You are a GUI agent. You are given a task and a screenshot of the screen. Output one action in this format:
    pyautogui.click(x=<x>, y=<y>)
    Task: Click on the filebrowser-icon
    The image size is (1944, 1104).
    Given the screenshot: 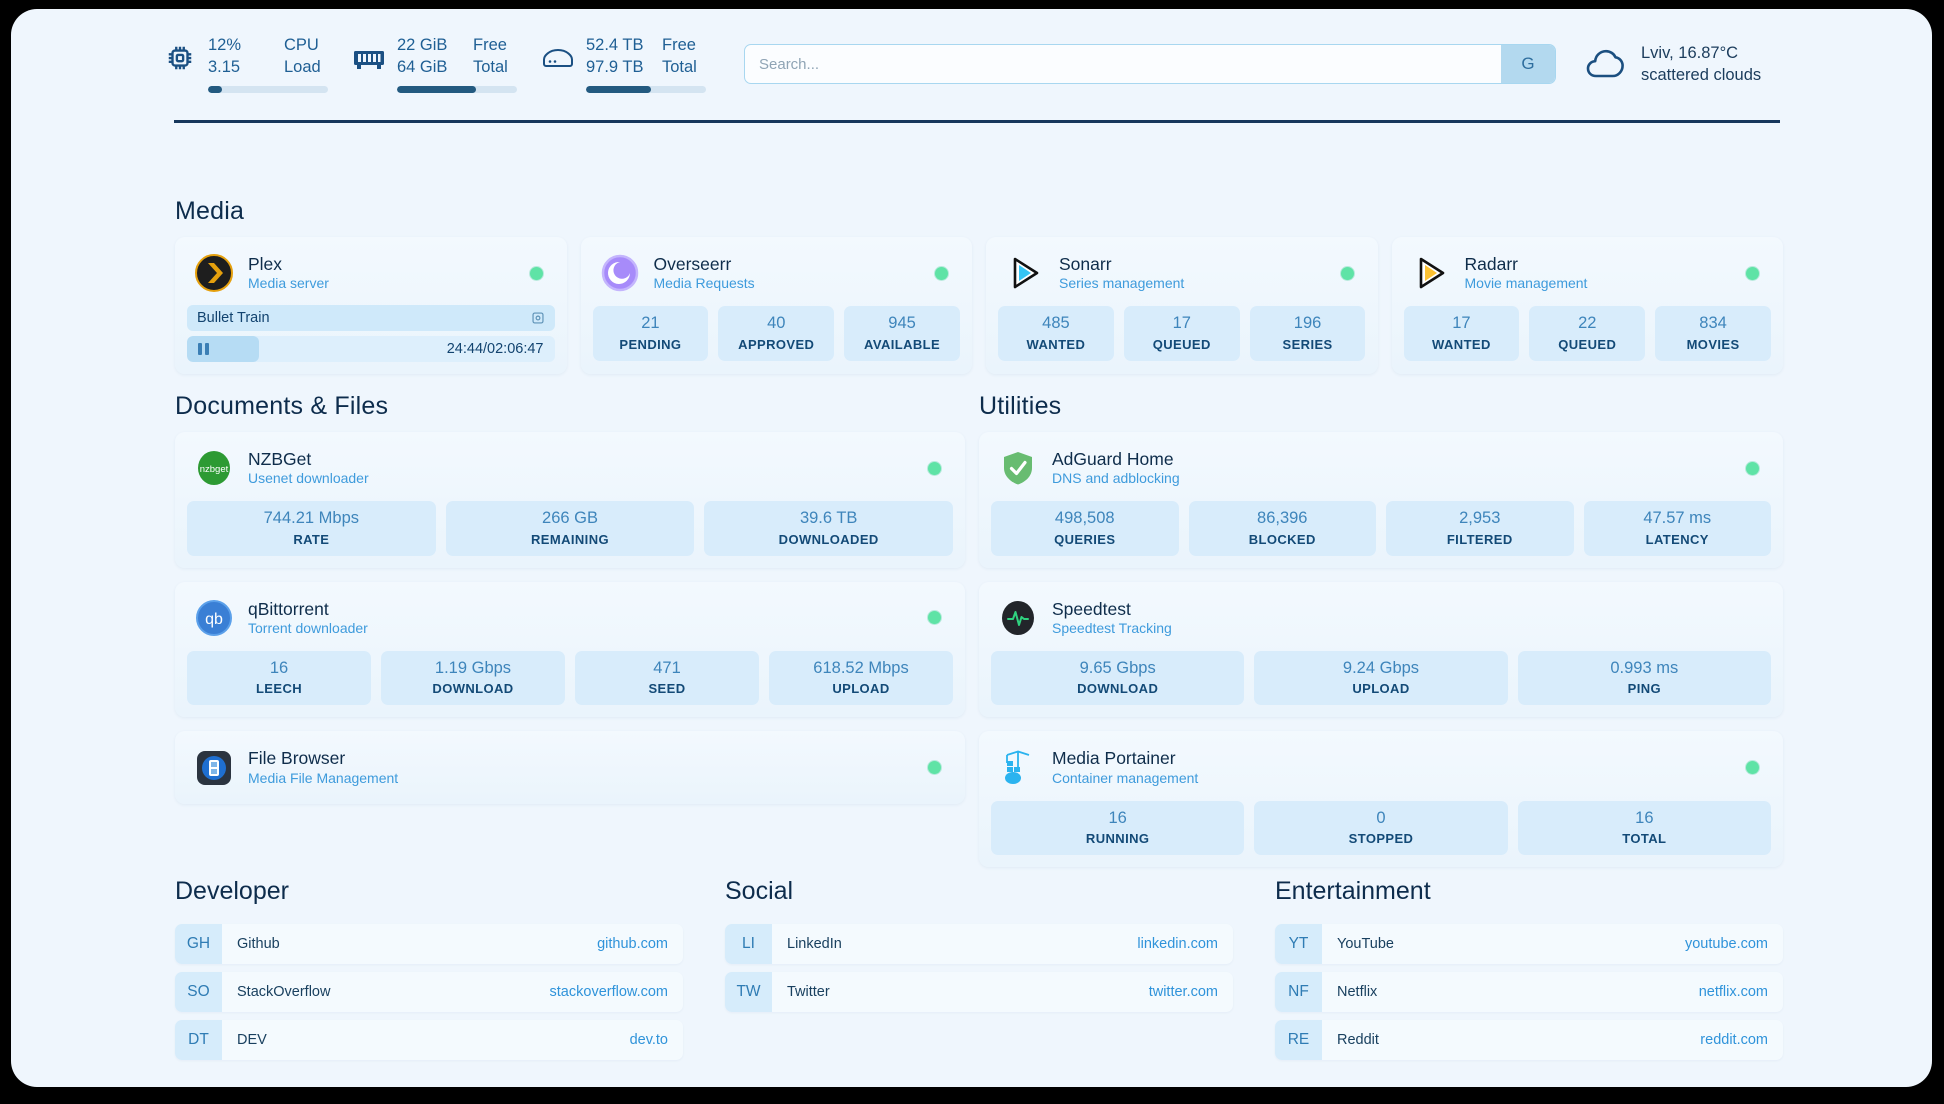 What is the action you would take?
    pyautogui.click(x=214, y=768)
    